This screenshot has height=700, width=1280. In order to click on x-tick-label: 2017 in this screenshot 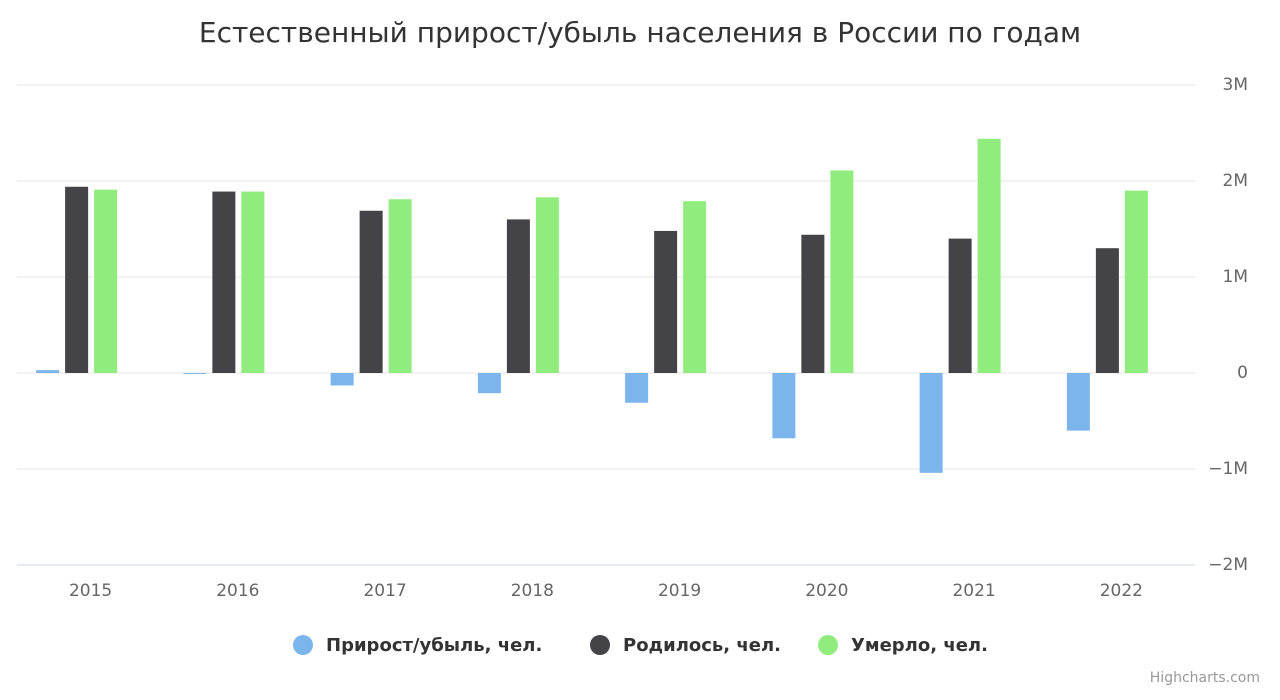, I will do `click(384, 591)`.